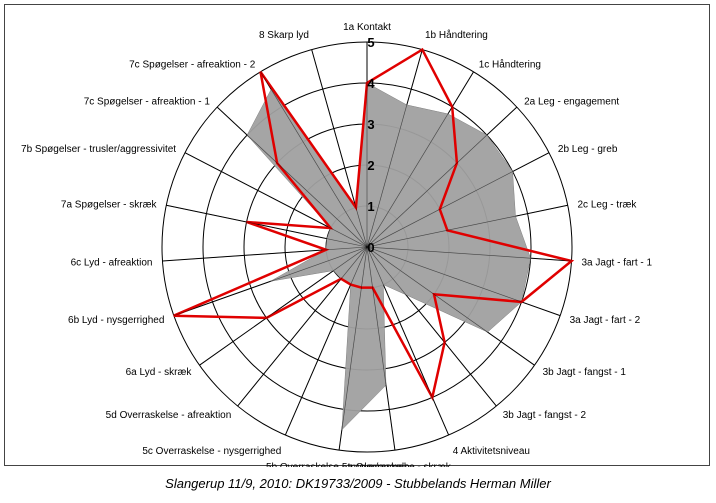  What do you see at coordinates (370, 124) in the screenshot?
I see `tick-label-3: 3` at bounding box center [370, 124].